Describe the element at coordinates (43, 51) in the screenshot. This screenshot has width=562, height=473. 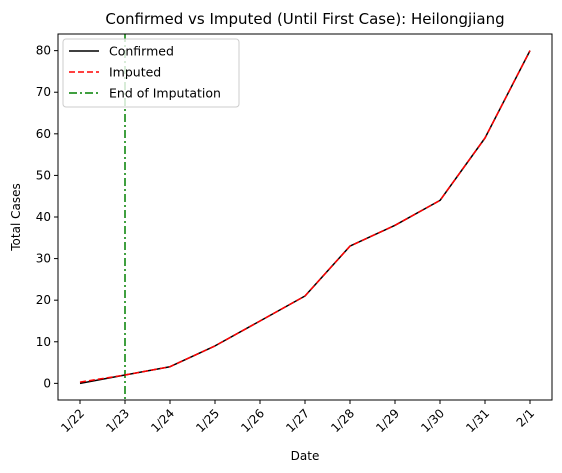
I see `y-tick-label: 80` at that location.